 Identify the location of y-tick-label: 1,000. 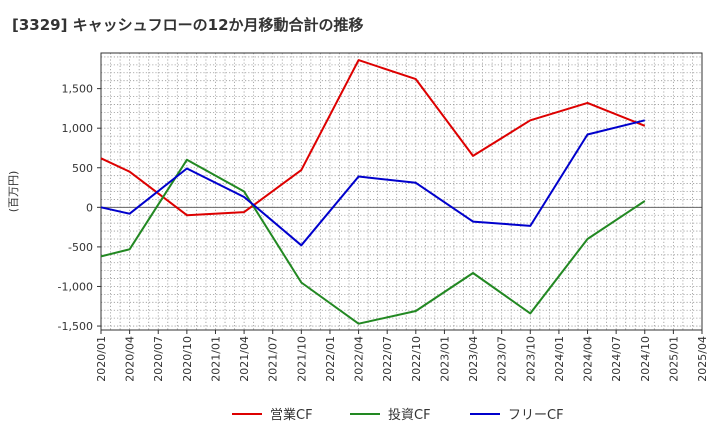
(78, 128).